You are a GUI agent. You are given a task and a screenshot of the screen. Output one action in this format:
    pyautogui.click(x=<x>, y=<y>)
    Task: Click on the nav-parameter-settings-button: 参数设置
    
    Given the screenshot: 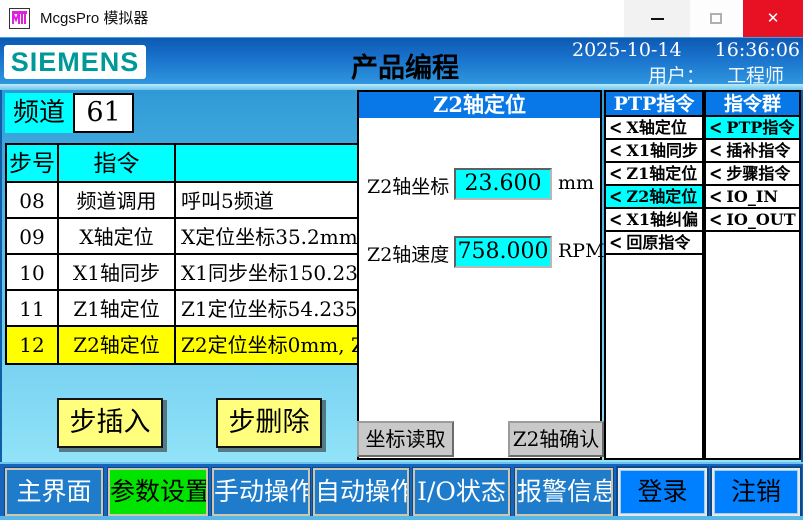 What is the action you would take?
    pyautogui.click(x=158, y=492)
    